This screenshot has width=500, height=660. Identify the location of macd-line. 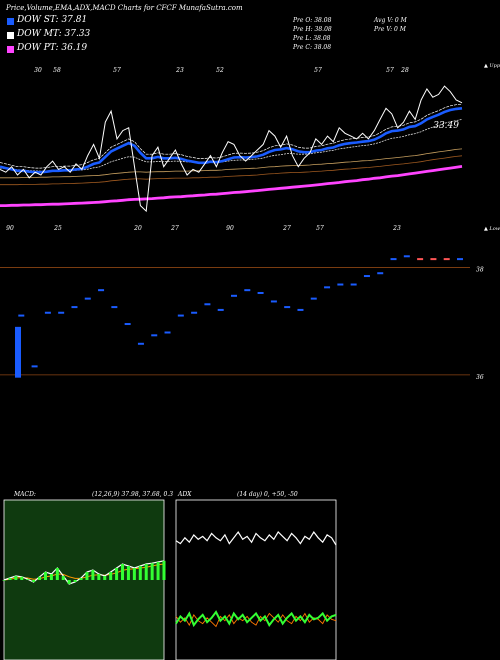
(84, 572).